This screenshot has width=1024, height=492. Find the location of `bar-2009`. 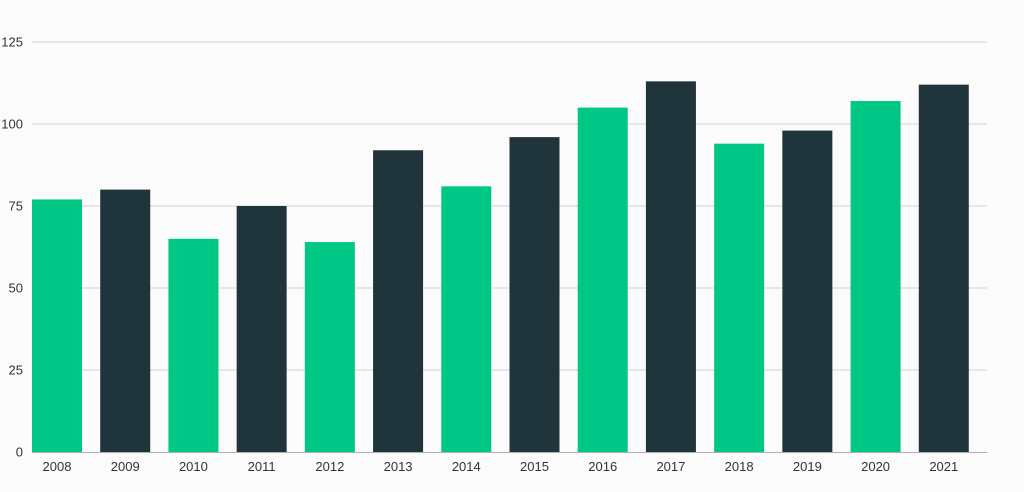

bar-2009 is located at coordinates (125, 320).